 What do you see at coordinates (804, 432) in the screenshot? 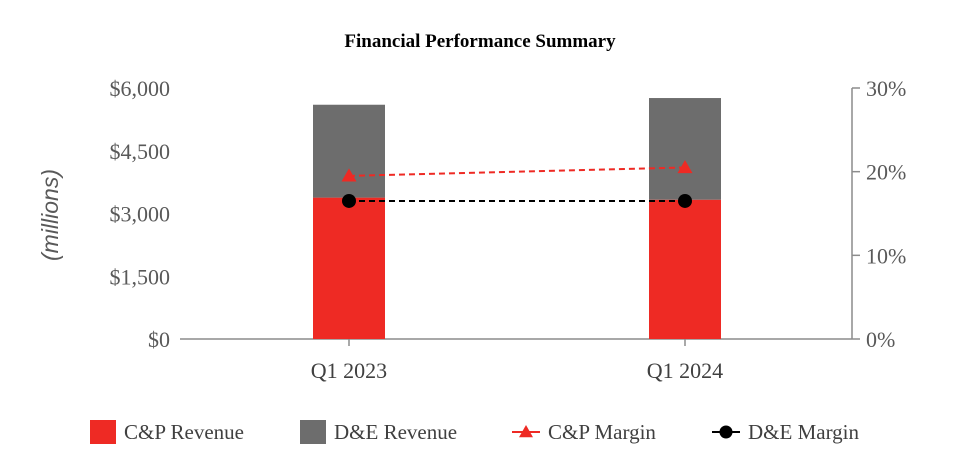
I see `legend-label-dande-margin: D&E Margin` at bounding box center [804, 432].